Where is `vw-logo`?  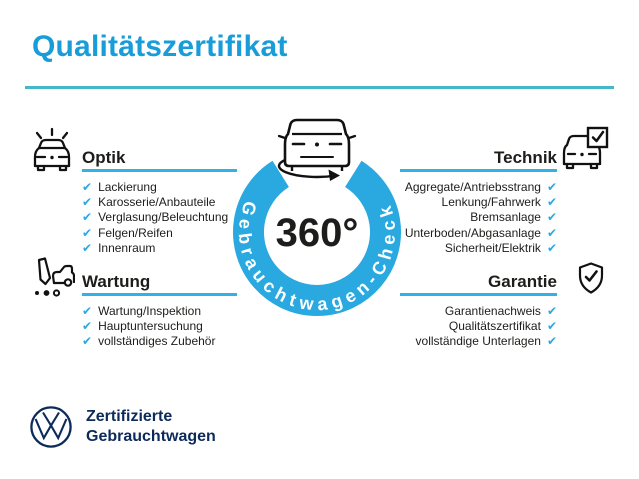
vw-logo is located at coordinates (51, 427).